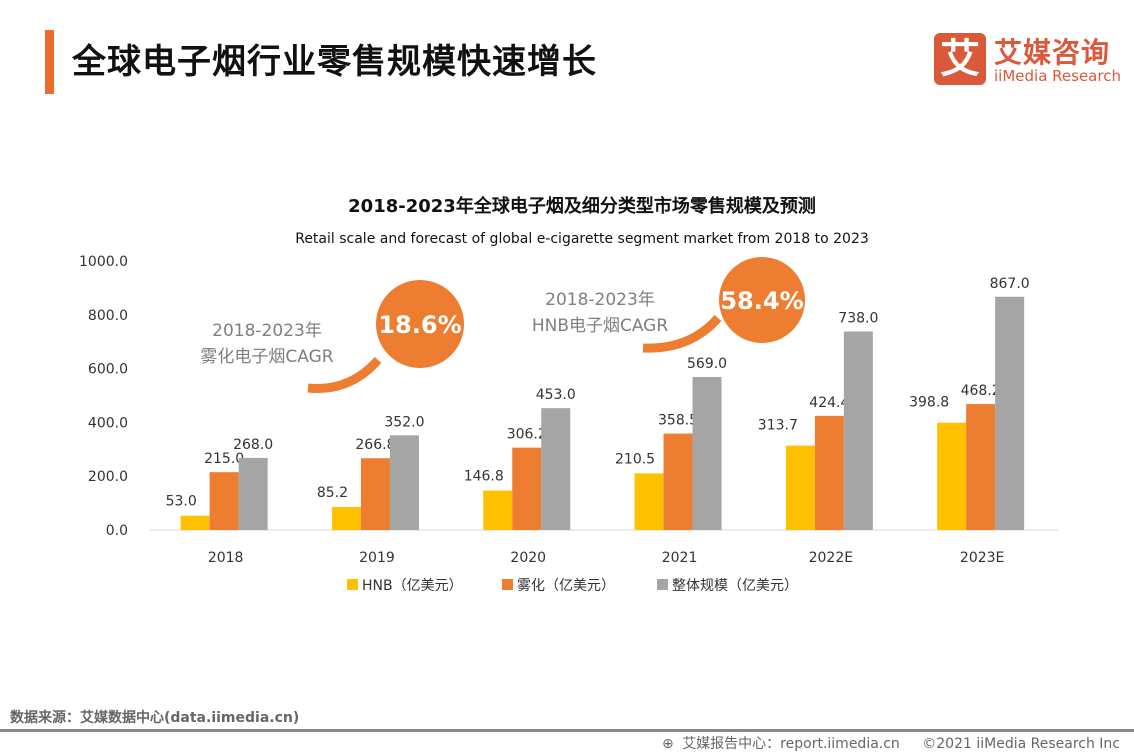 This screenshot has height=756, width=1134. What do you see at coordinates (117, 531) in the screenshot?
I see `y-tick-label: 0.0` at bounding box center [117, 531].